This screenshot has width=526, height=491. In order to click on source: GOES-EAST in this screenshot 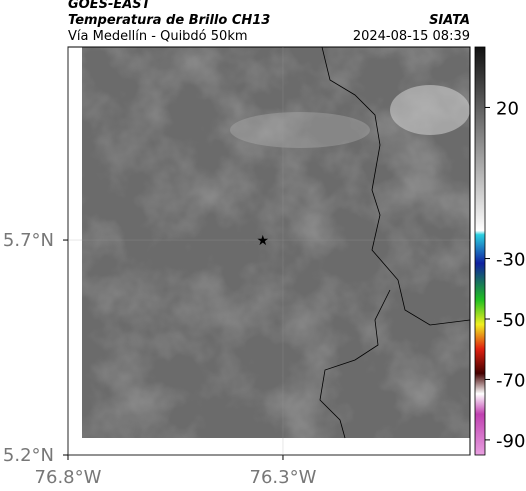, I will do `click(110, 6)`.